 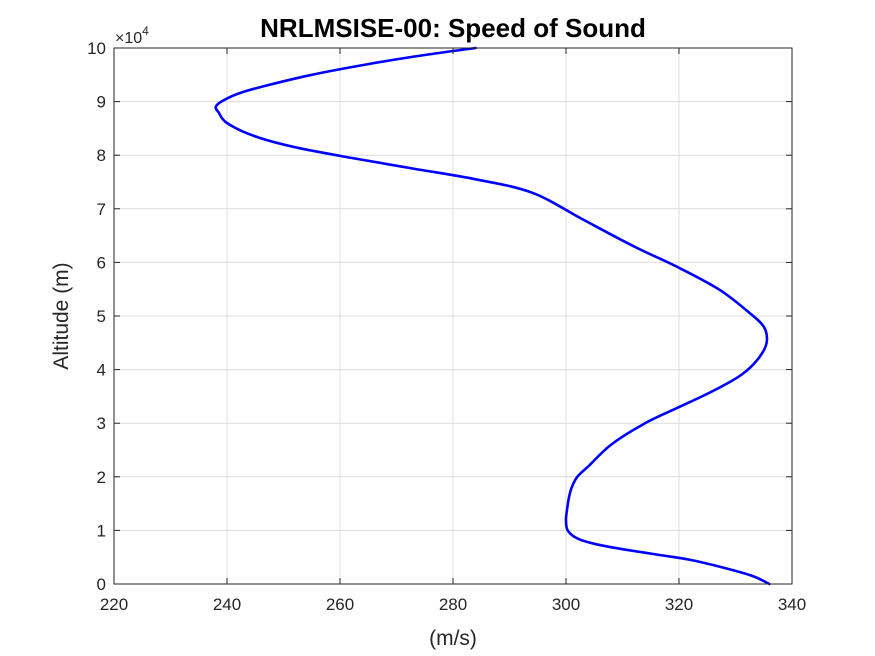 I want to click on x-tick-label: 300, so click(x=566, y=604).